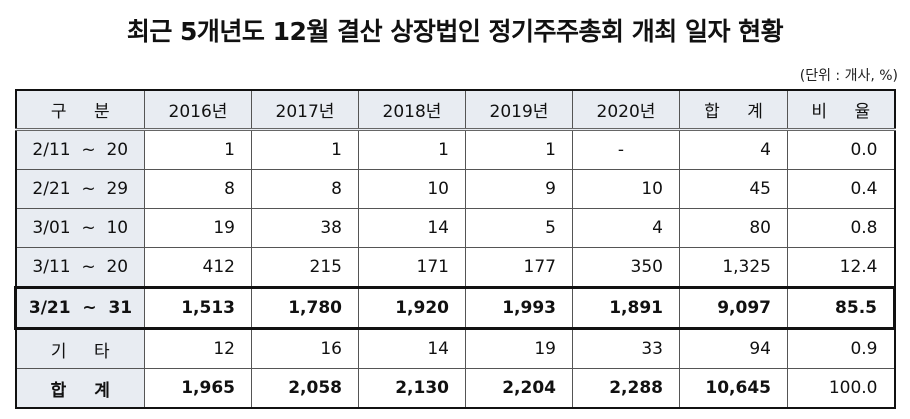  I want to click on cell-2020: 1,891, so click(626, 308).